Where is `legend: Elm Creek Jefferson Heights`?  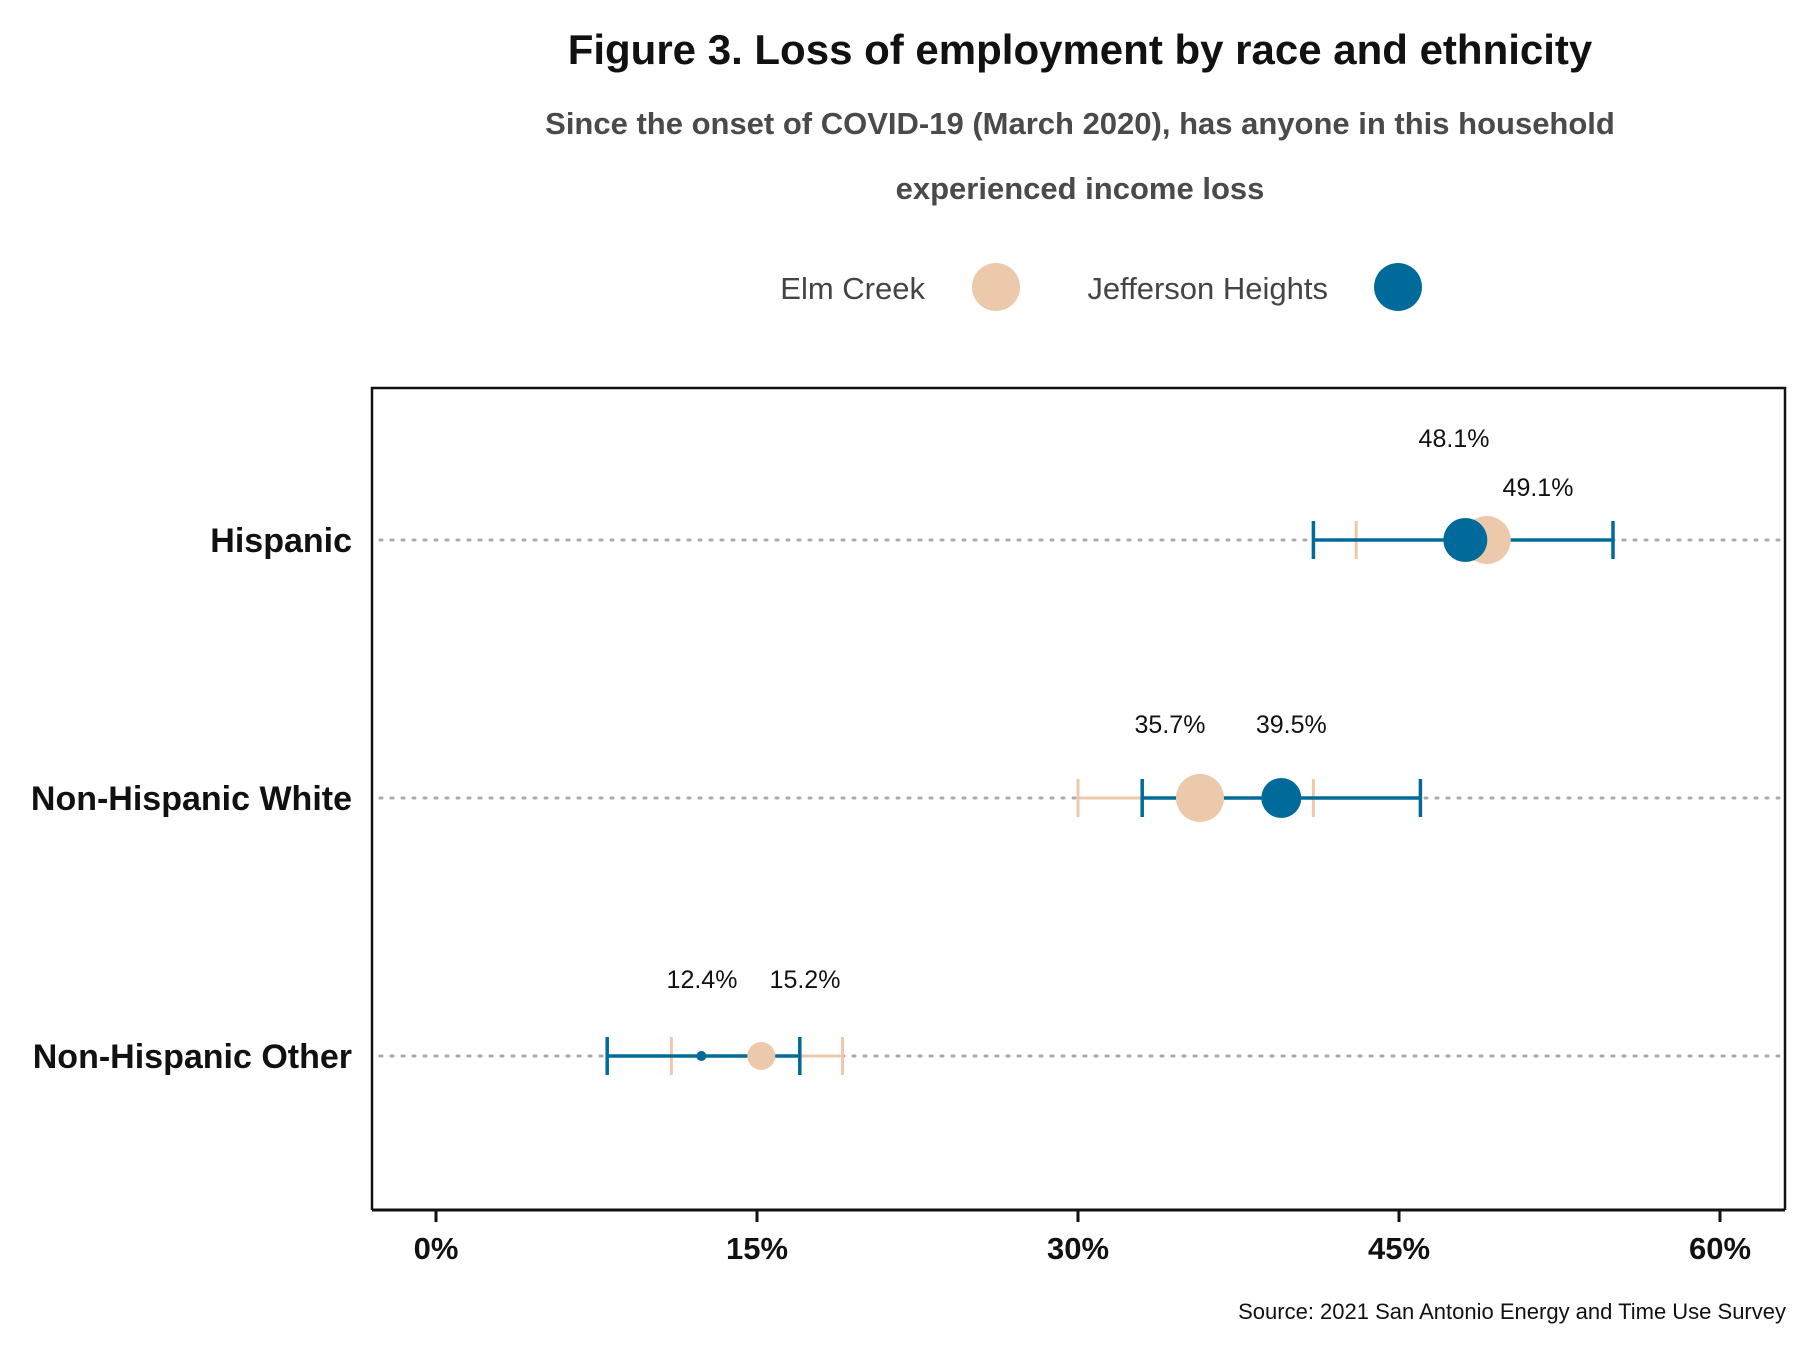
legend: Elm Creek Jefferson Heights is located at coordinates (1101, 287).